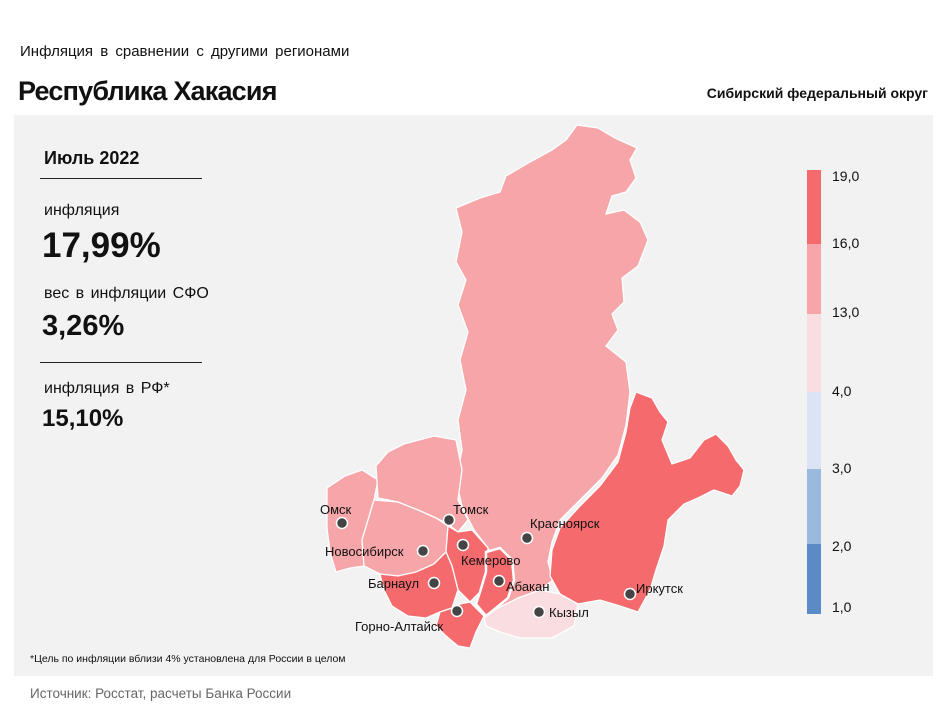 The width and height of the screenshot is (950, 713). I want to click on kyzyl-marker, so click(539, 612).